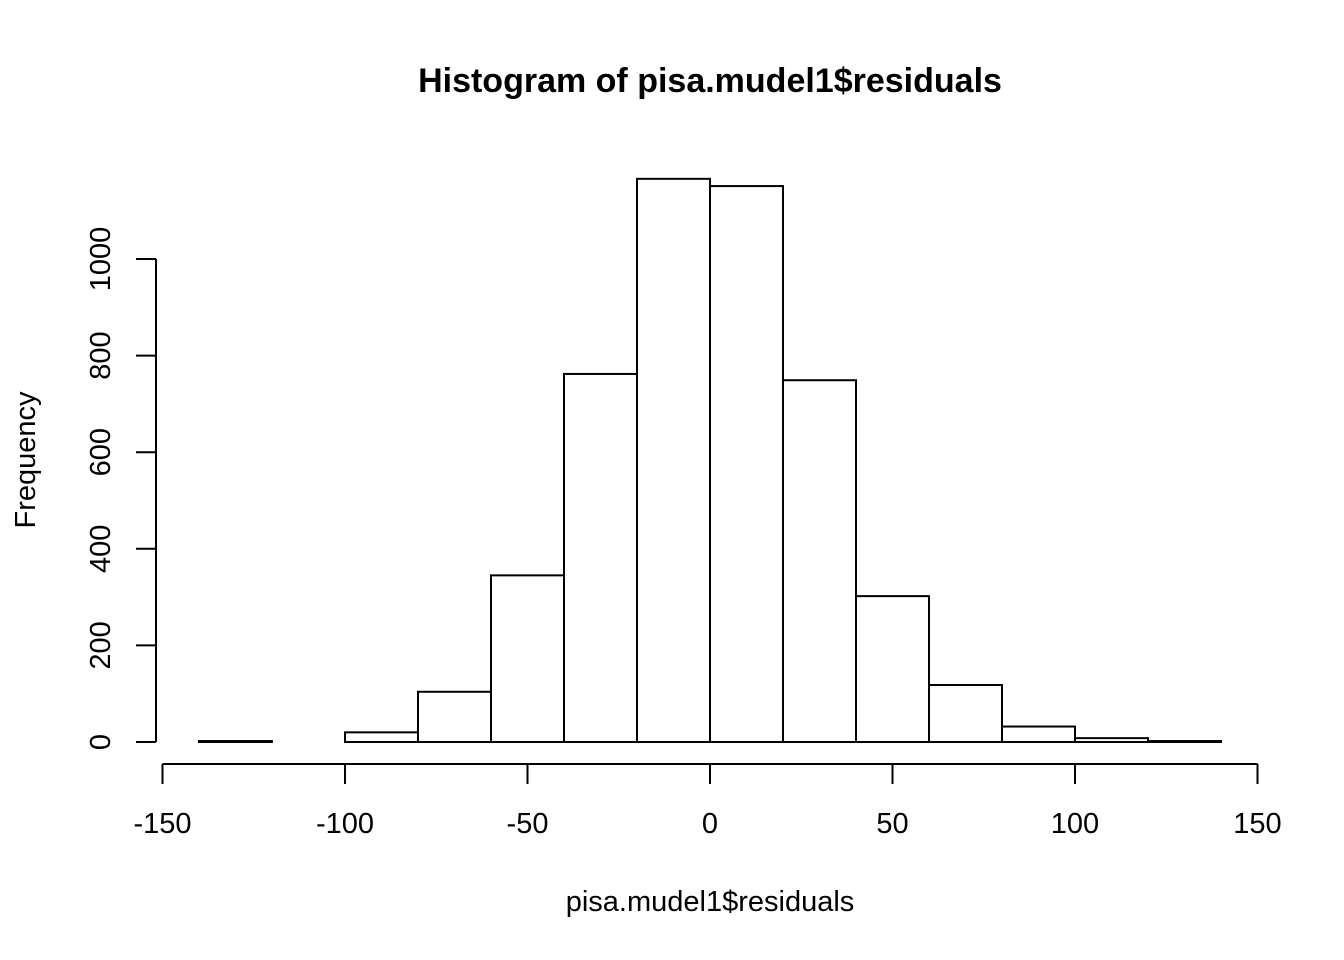  I want to click on x-tick-label: 150, so click(1257, 824).